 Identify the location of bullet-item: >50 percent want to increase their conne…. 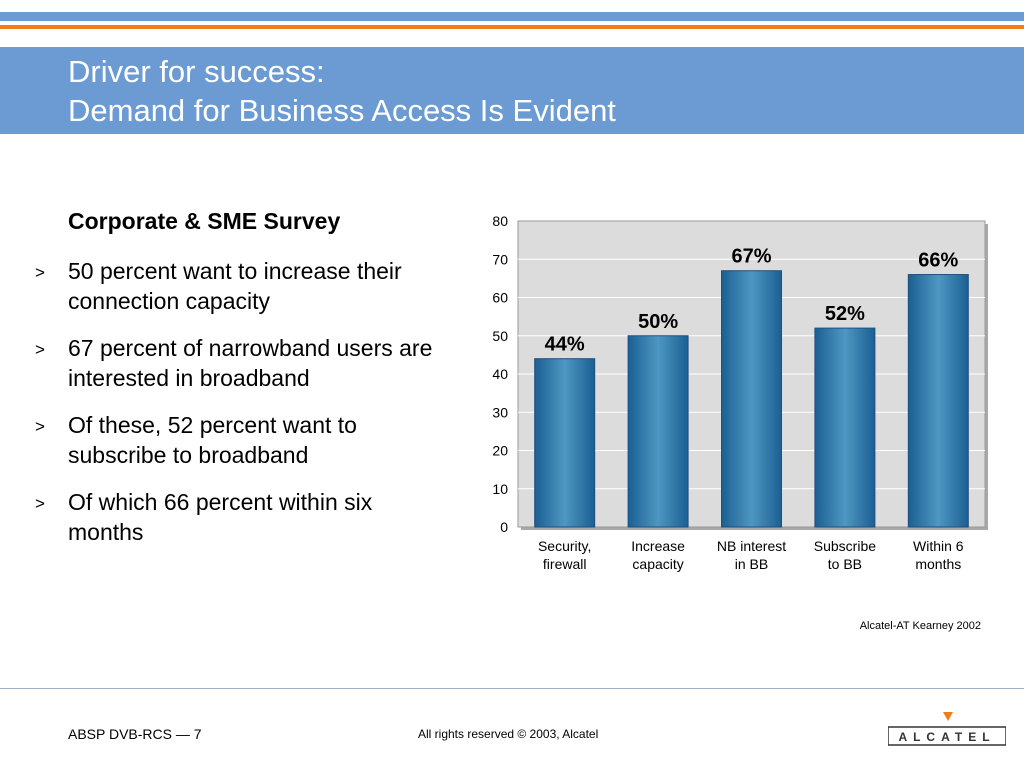
(237, 286).